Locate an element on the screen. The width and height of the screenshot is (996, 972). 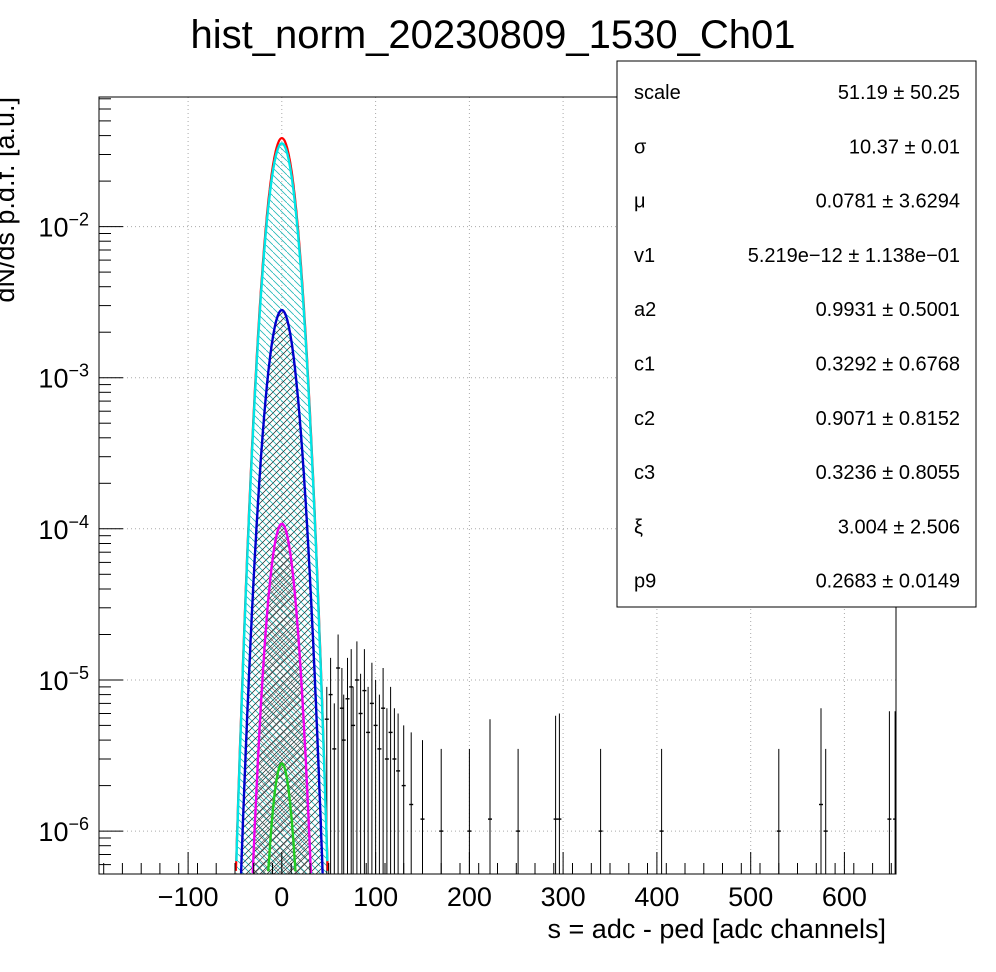
fit-curves is located at coordinates (281, 505).